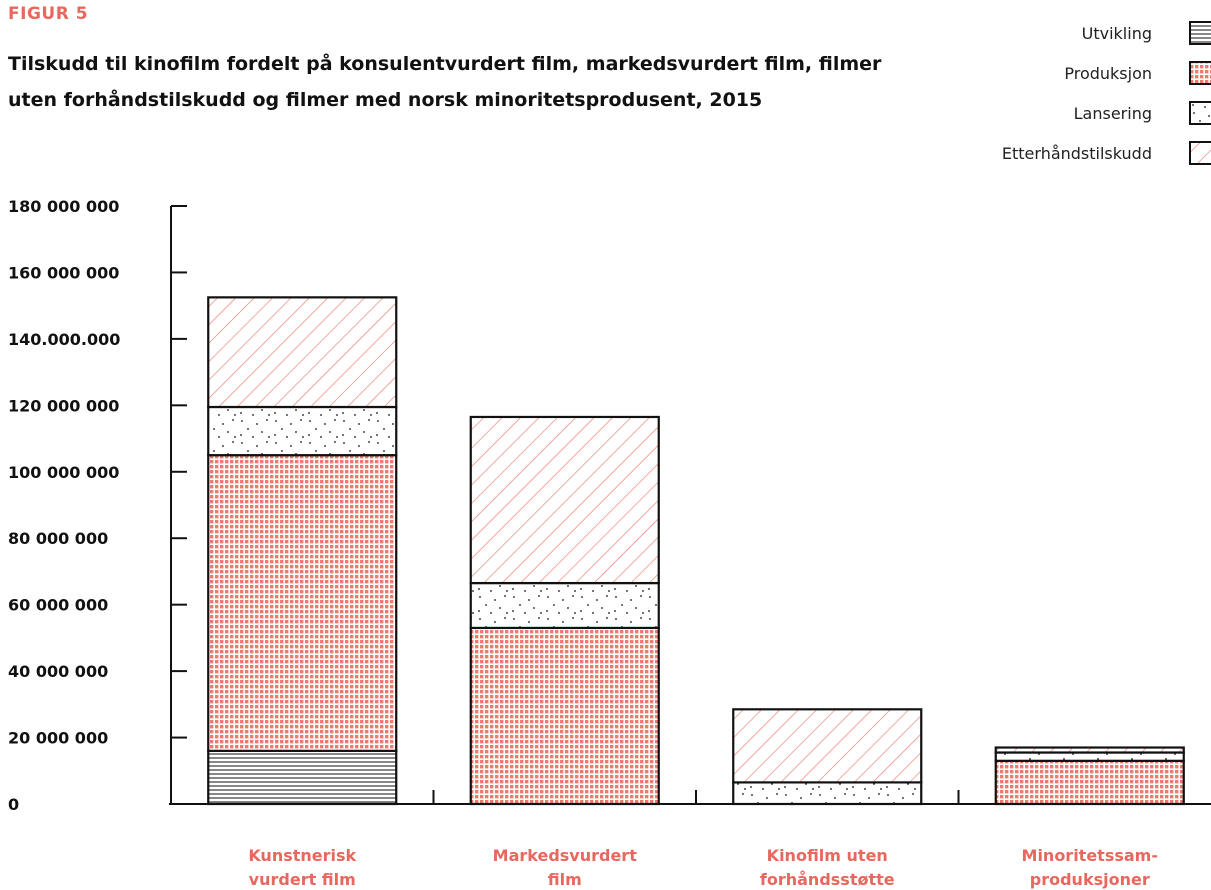  What do you see at coordinates (1077, 153) in the screenshot?
I see `legend-label-etterh-ndstilskudd: Etterhåndstilskudd` at bounding box center [1077, 153].